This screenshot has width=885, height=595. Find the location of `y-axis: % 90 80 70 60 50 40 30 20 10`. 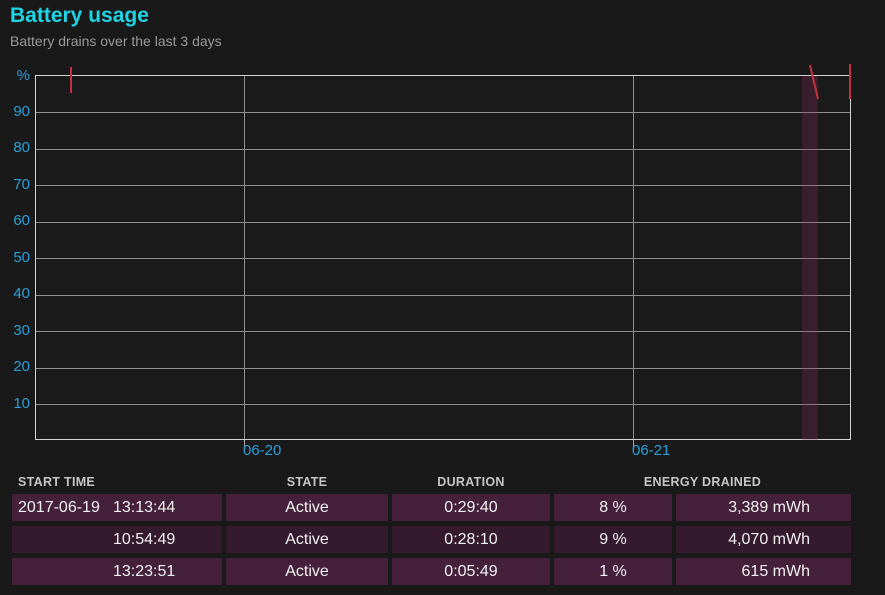

y-axis: % 90 80 70 60 50 40 30 20 10 is located at coordinates (15, 253).